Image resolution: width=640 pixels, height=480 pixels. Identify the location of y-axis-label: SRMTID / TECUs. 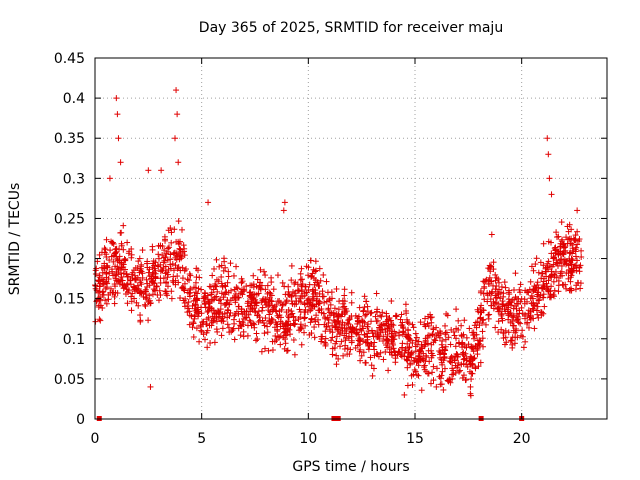
(15, 239).